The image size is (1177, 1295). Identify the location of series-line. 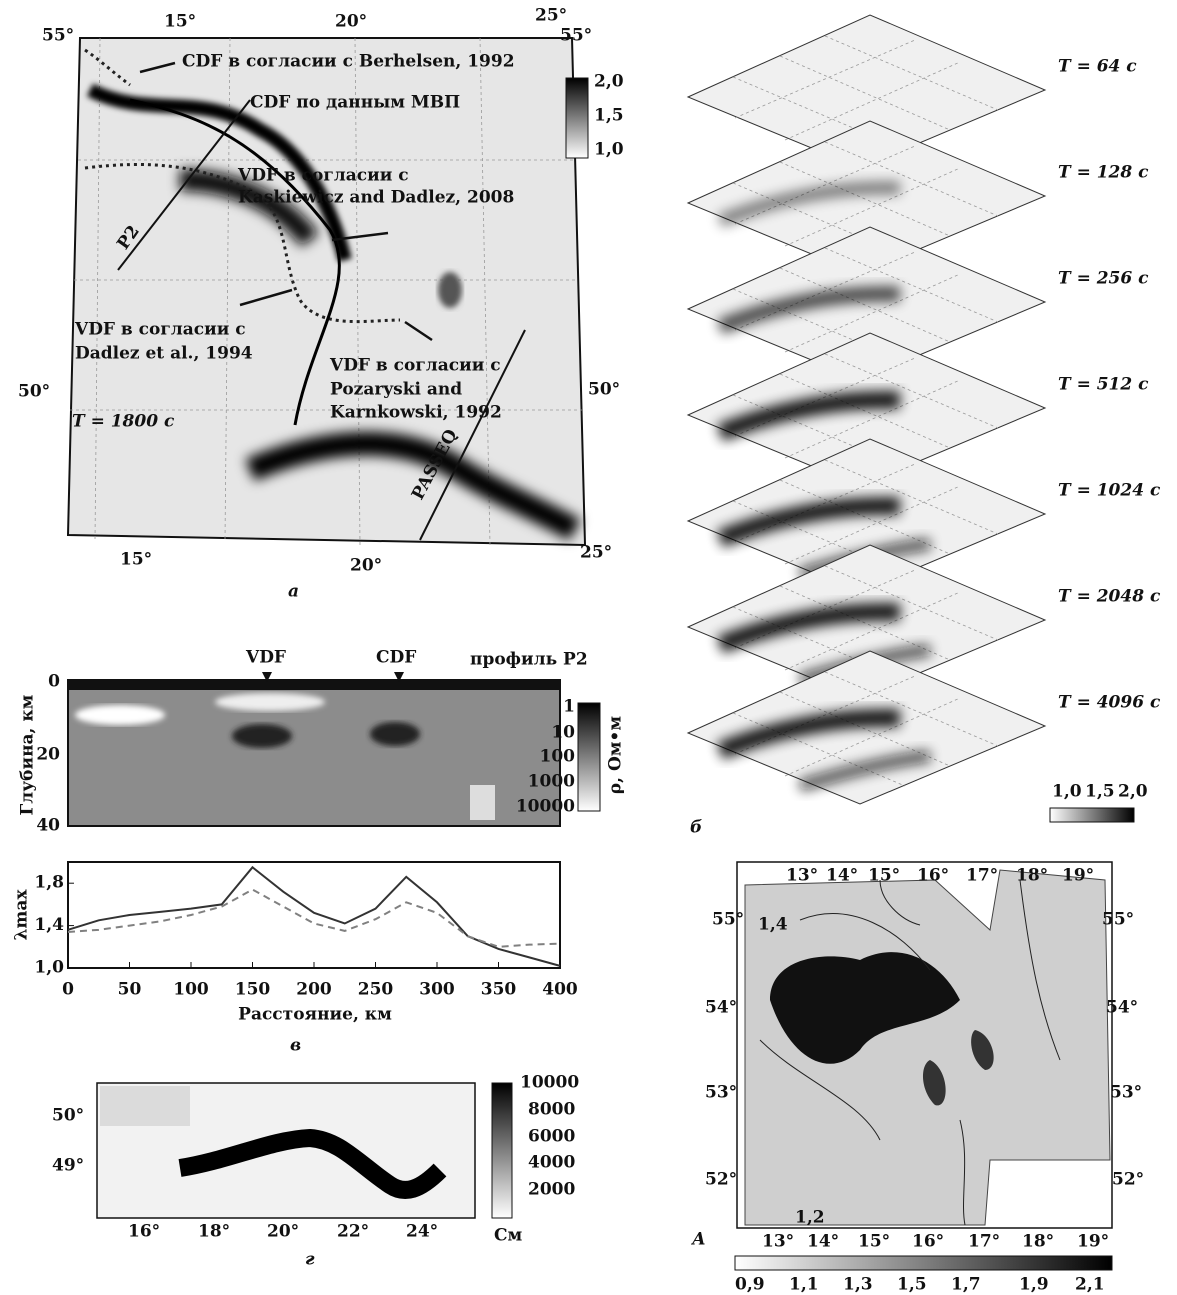
(314, 918).